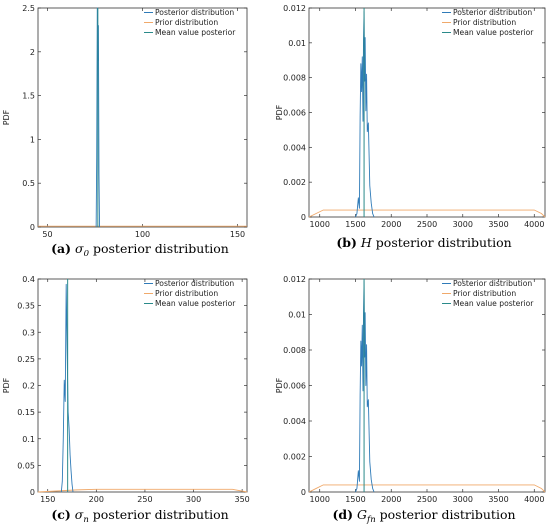  I want to click on y-tick-label: 0.2, so click(28, 386).